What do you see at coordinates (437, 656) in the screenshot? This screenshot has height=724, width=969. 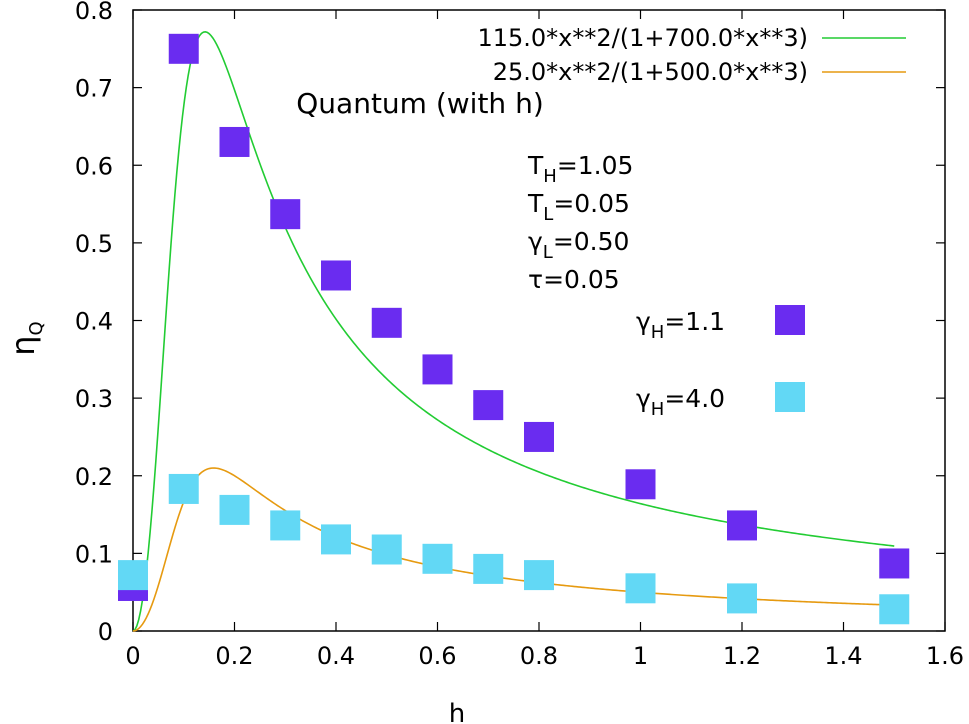 I see `x-tick-label: 0.6` at bounding box center [437, 656].